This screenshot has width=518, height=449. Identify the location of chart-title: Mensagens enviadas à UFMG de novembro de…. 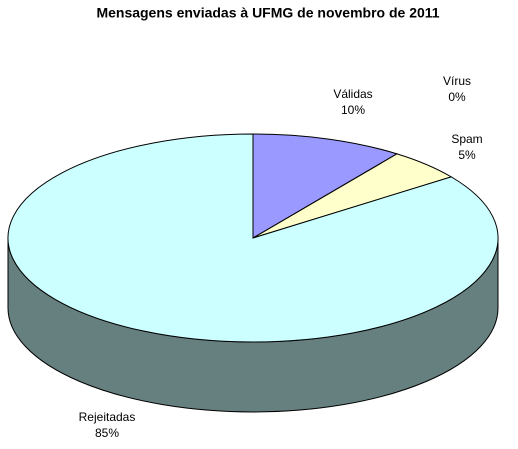
(267, 13).